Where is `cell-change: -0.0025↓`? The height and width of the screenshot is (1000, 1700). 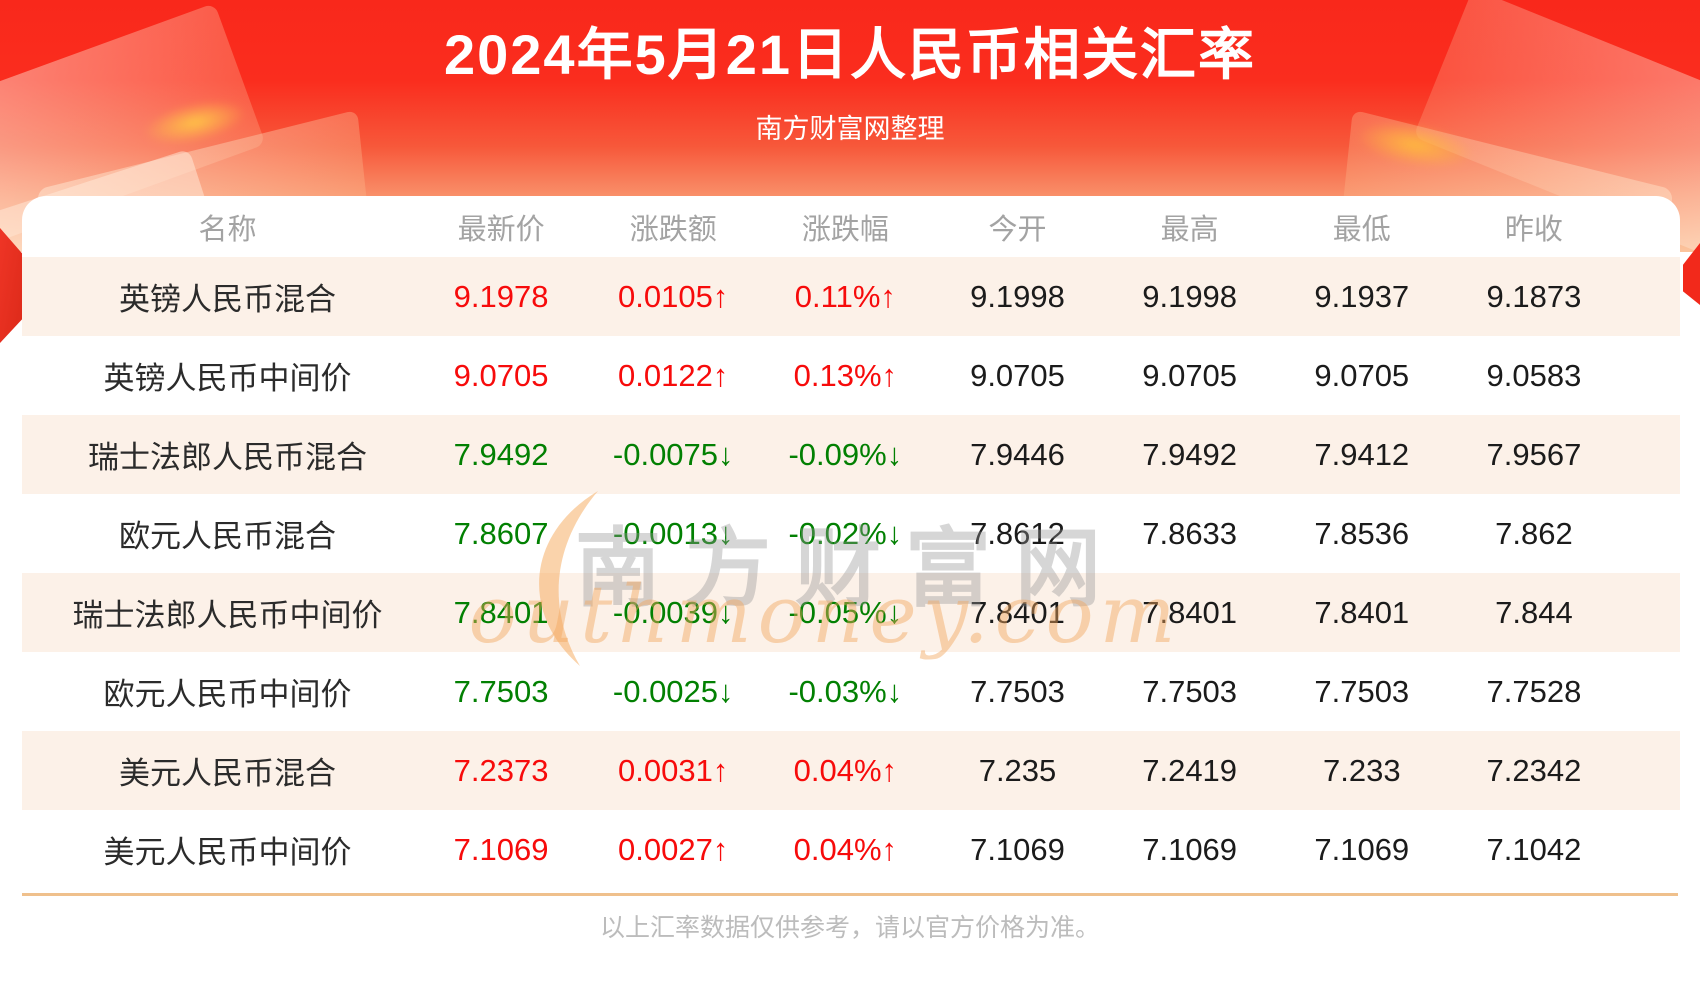 cell-change: -0.0025↓ is located at coordinates (673, 691).